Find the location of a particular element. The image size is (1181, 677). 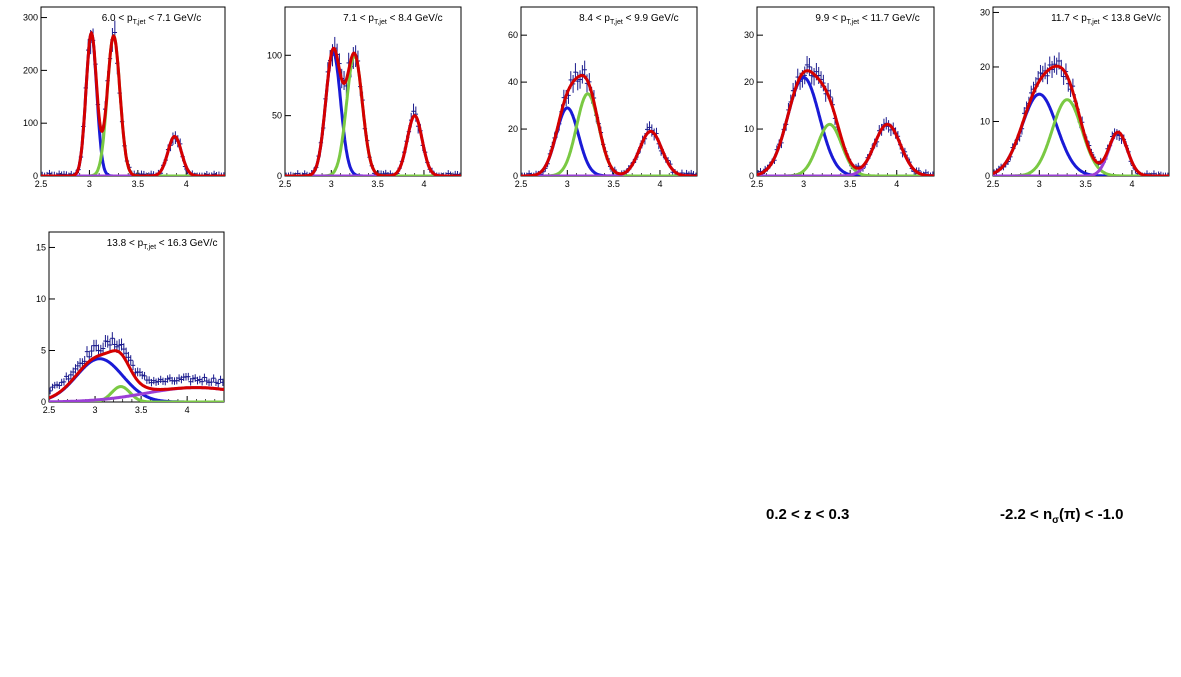

title-hi: < 9.9 GeV/c is located at coordinates (651, 18).